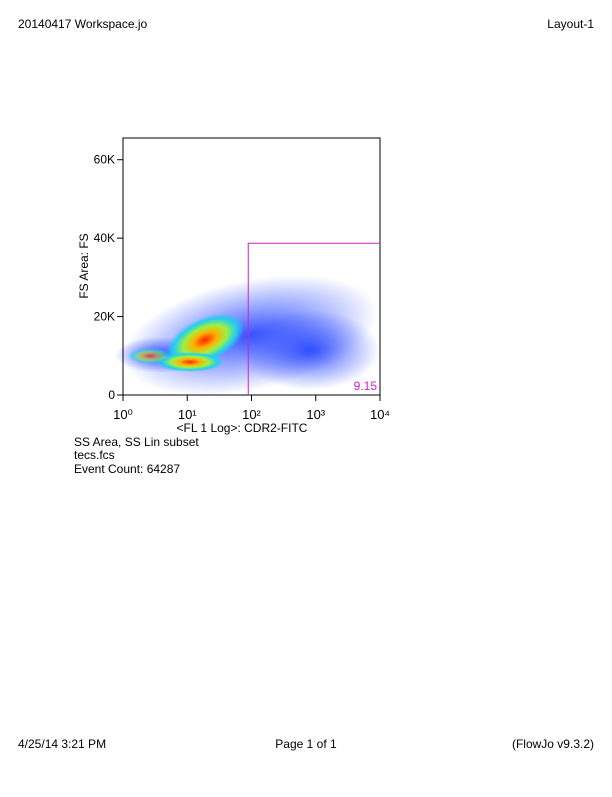 The height and width of the screenshot is (797, 612). What do you see at coordinates (187, 414) in the screenshot?
I see `x-tick-label: 10¹` at bounding box center [187, 414].